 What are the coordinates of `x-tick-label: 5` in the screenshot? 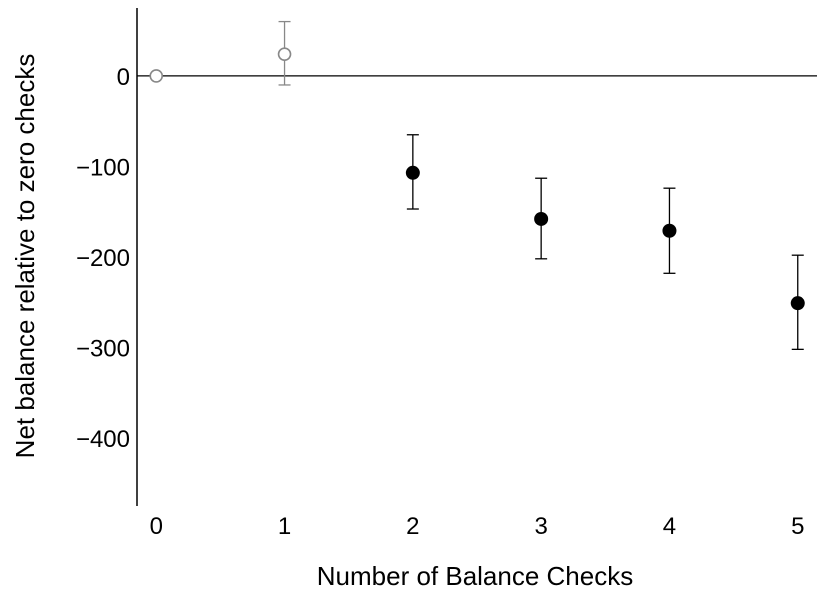 It's located at (797, 526).